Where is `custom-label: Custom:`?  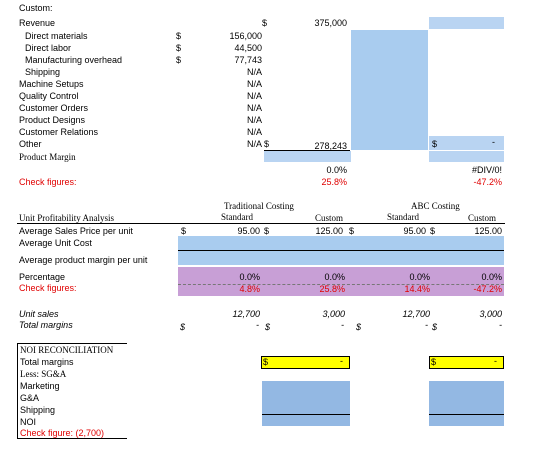 custom-label: Custom: is located at coordinates (36, 8).